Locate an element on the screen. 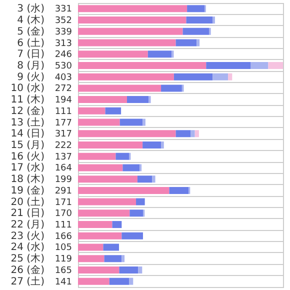  text: 317 is located at coordinates (63, 135).